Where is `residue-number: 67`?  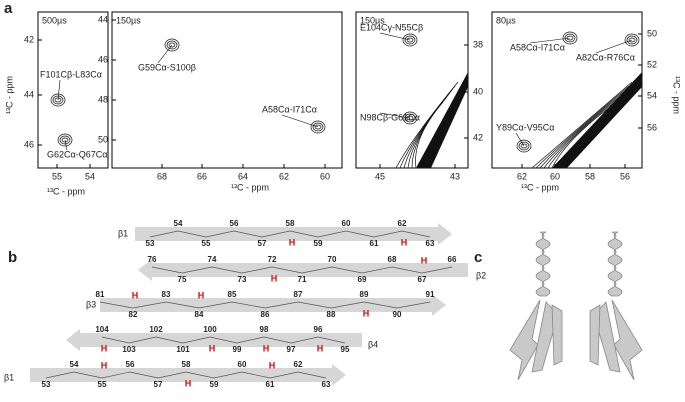
residue-number: 67 is located at coordinates (422, 279).